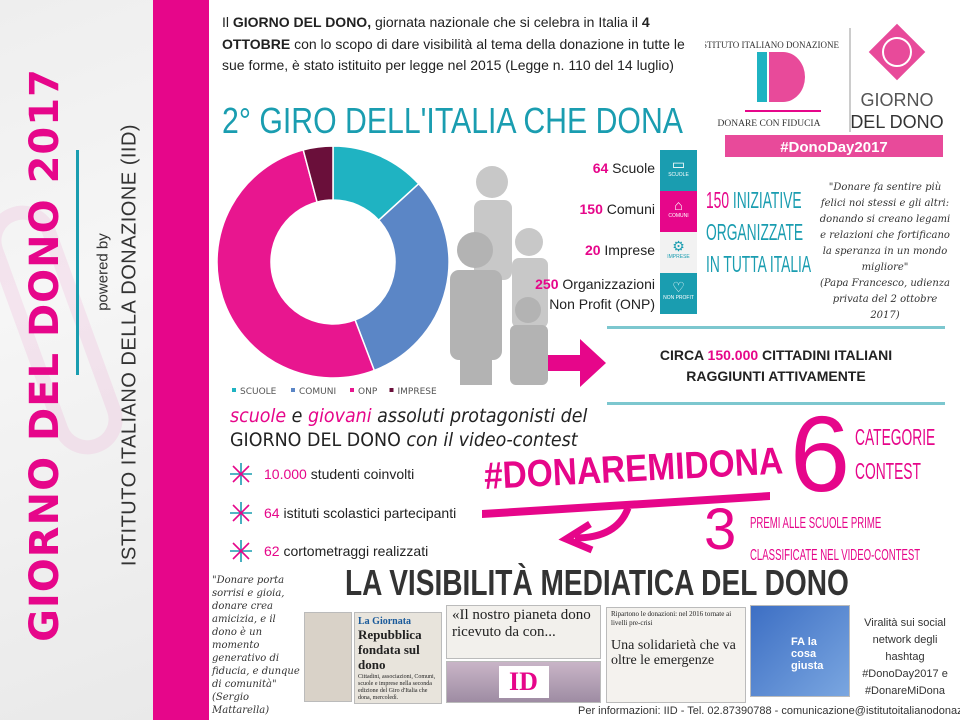 Image resolution: width=960 pixels, height=720 pixels. Describe the element at coordinates (678, 164) in the screenshot. I see `book-icon: ▭` at that location.